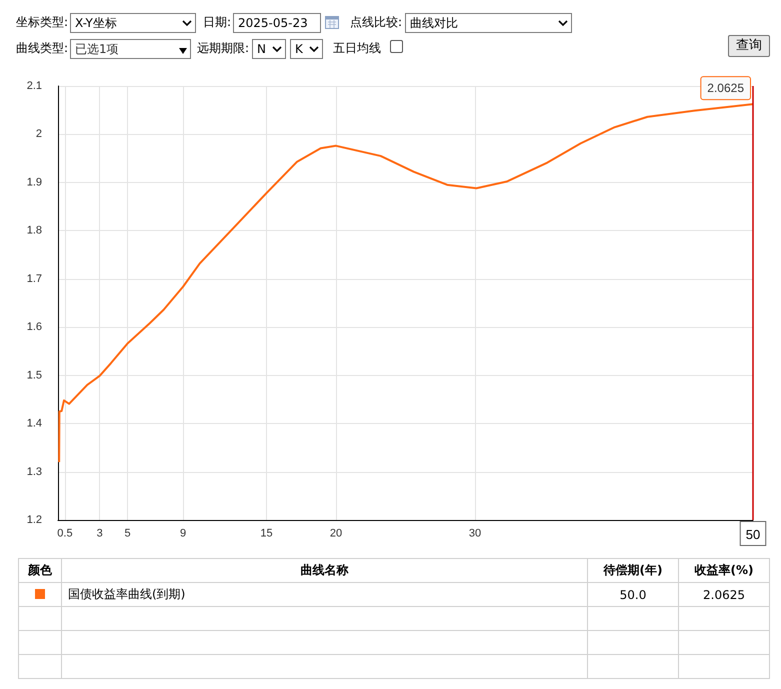  I want to click on text: 已选1项, so click(97, 49).